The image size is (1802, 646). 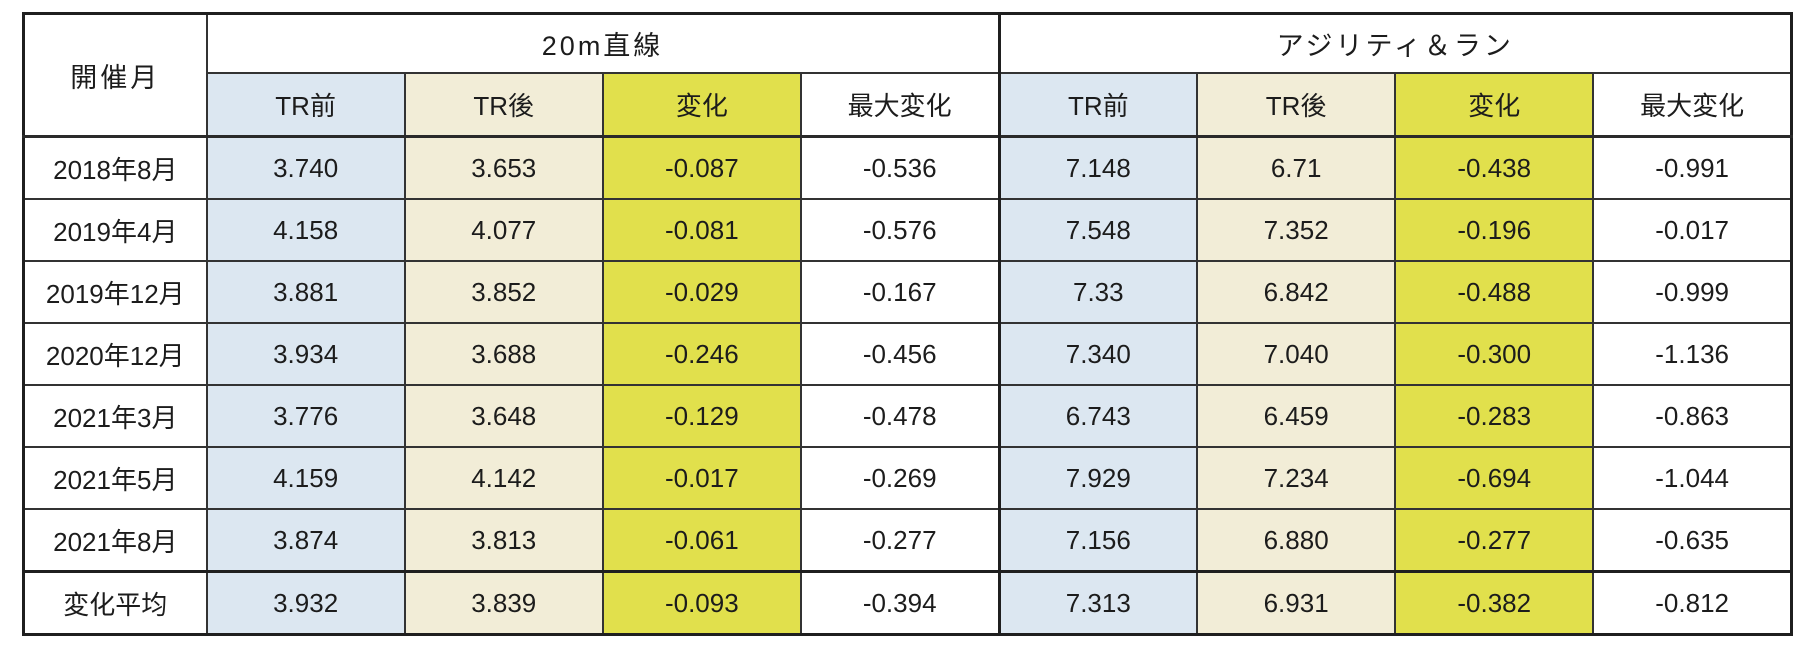 What do you see at coordinates (1692, 603) in the screenshot?
I see `cell-max-change: -0.812` at bounding box center [1692, 603].